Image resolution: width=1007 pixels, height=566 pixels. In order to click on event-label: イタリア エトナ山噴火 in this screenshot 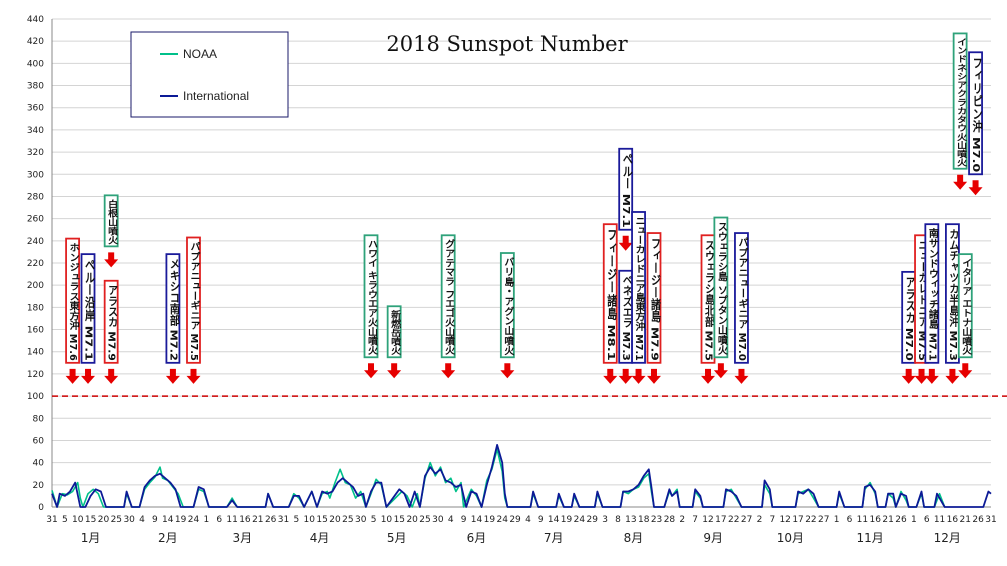, I will do `click(966, 307)`.